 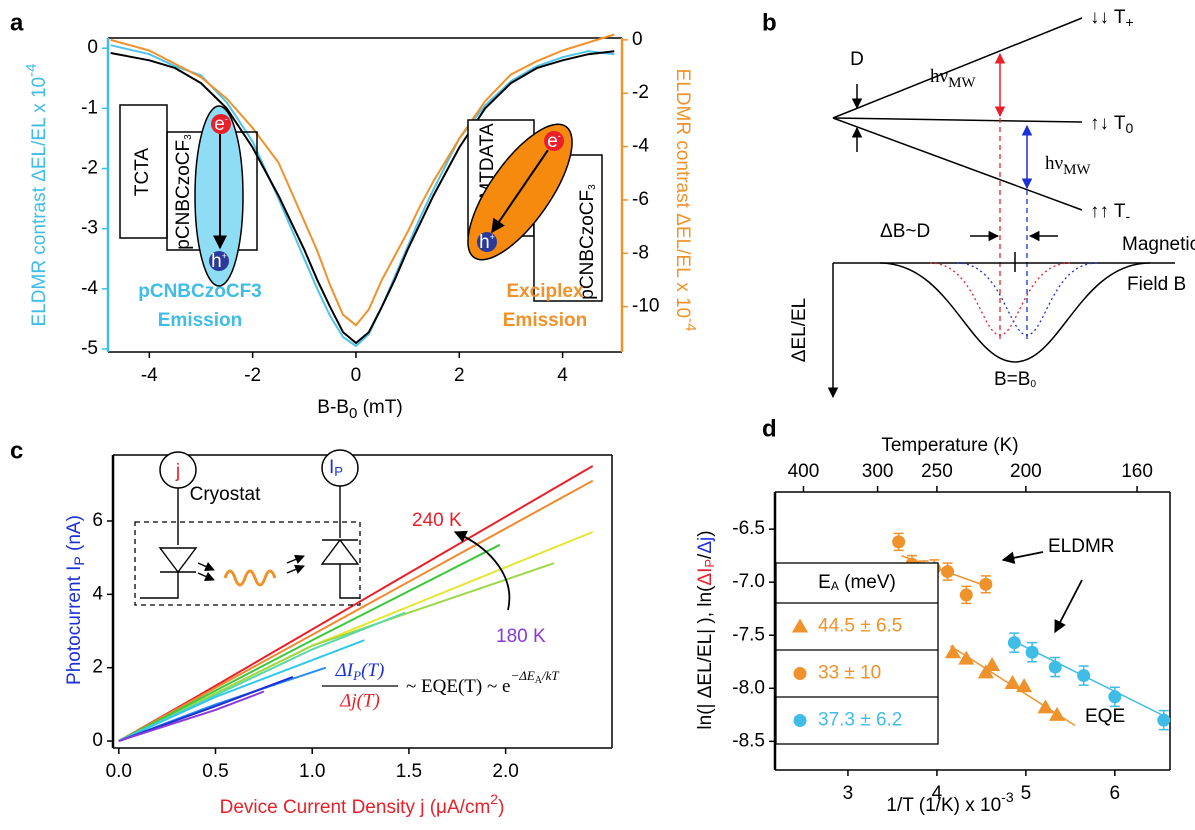 What do you see at coordinates (225, 494) in the screenshot?
I see `annotation: Cryostat` at bounding box center [225, 494].